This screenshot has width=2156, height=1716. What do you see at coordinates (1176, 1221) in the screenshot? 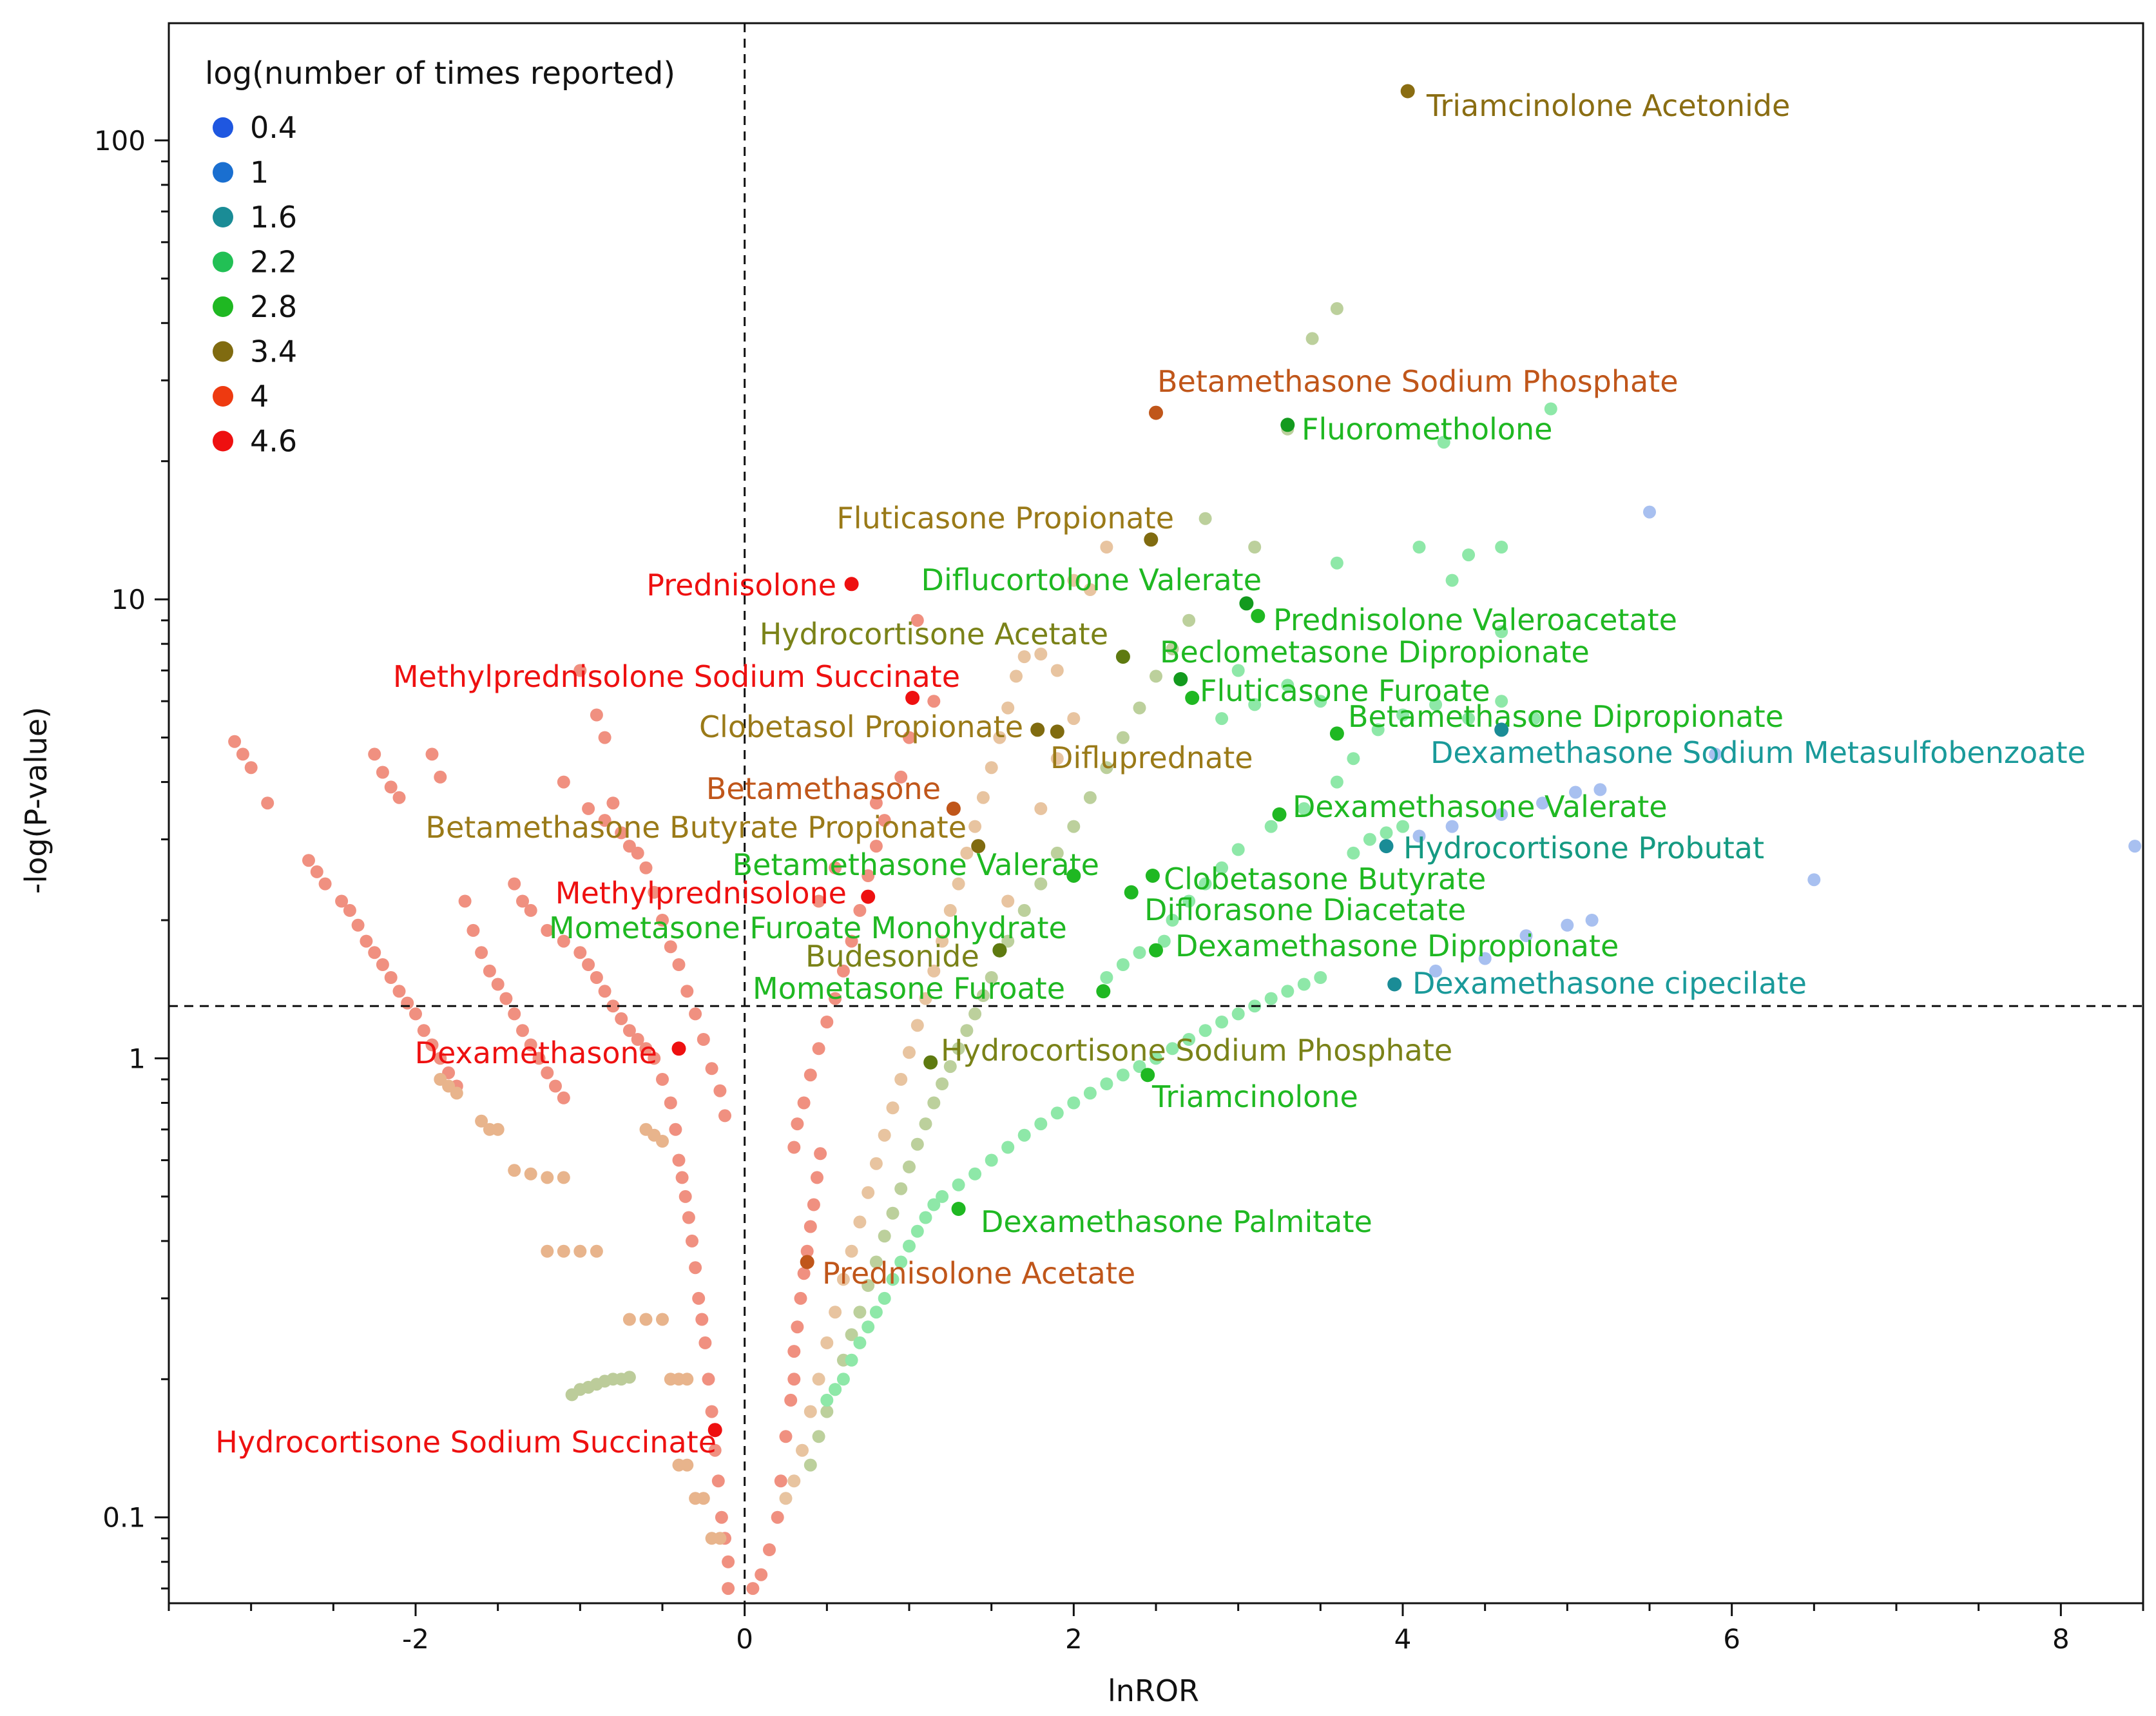
I see `point-label: Dexamethasone Palmitate` at bounding box center [1176, 1221].